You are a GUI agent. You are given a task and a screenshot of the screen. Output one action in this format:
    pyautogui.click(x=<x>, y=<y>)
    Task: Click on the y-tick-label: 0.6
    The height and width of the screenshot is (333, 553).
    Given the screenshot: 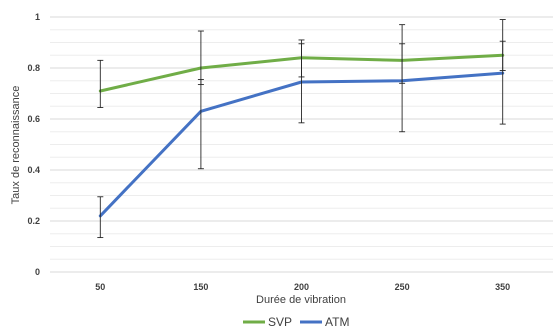 What is the action you would take?
    pyautogui.click(x=33, y=119)
    